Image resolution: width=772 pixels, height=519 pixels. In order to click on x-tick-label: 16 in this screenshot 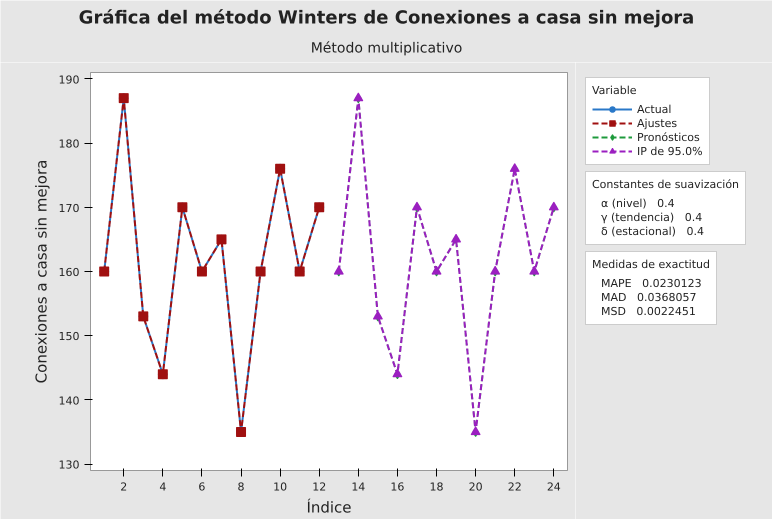, I will do `click(397, 487)`.